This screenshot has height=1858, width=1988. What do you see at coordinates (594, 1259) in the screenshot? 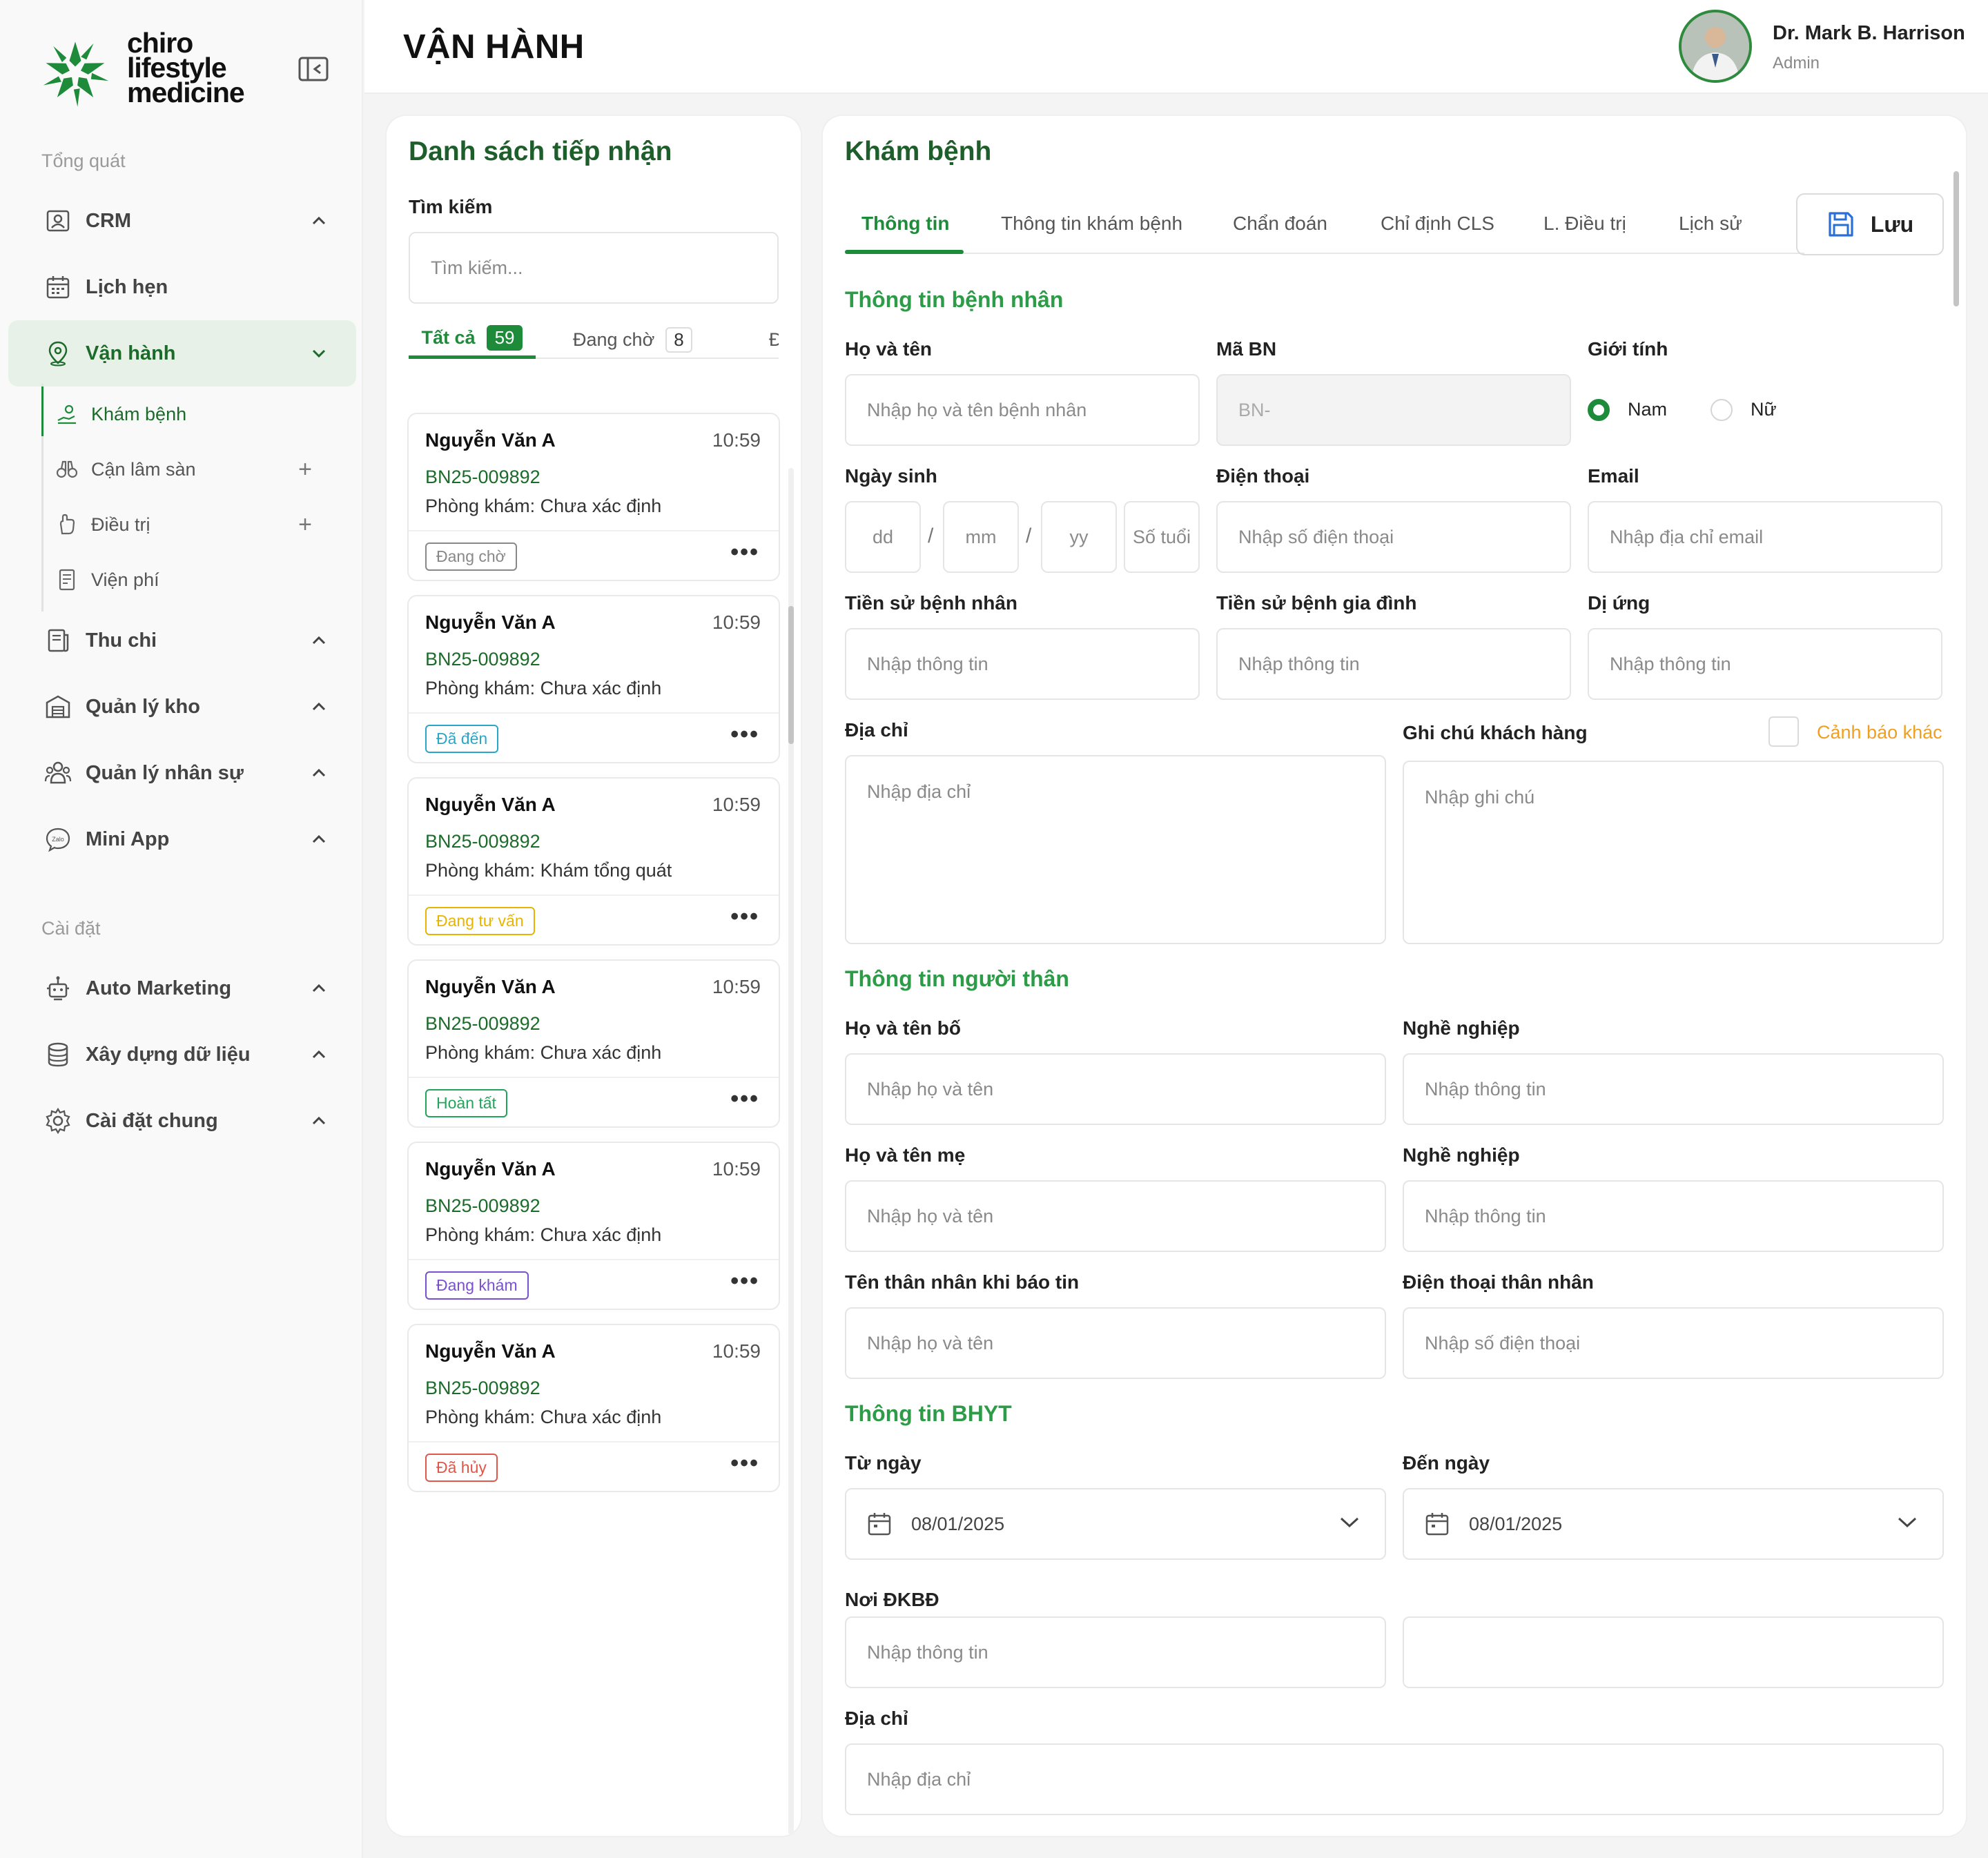
I see `card-divider` at bounding box center [594, 1259].